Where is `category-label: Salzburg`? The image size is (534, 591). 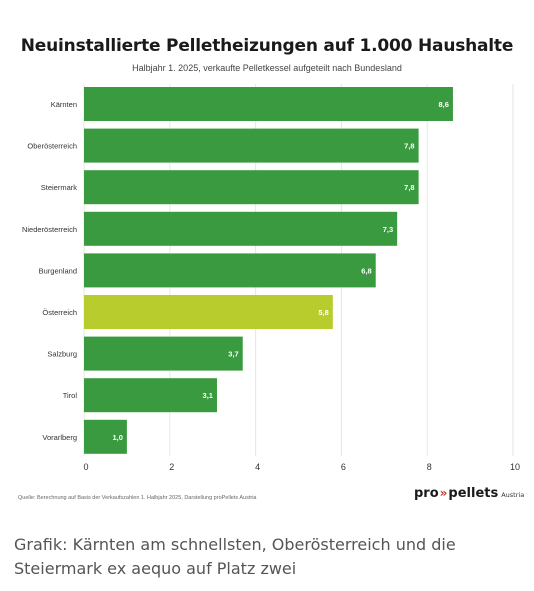 category-label: Salzburg is located at coordinates (62, 354).